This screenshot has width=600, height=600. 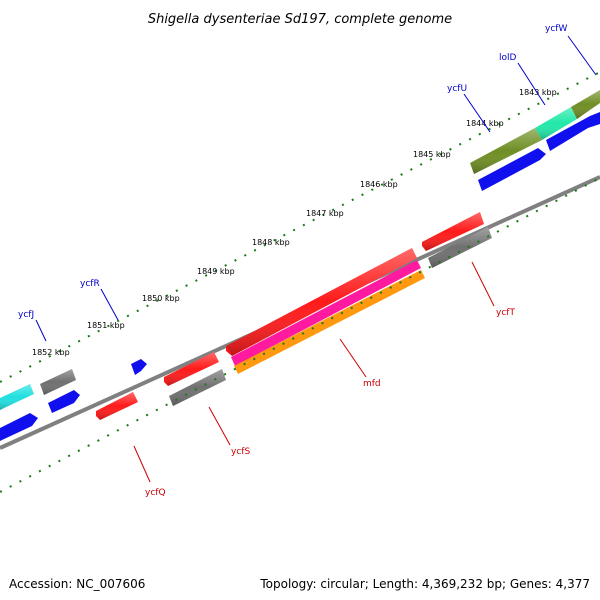 I want to click on gene-ycfW-bar-shade, so click(x=585, y=104).